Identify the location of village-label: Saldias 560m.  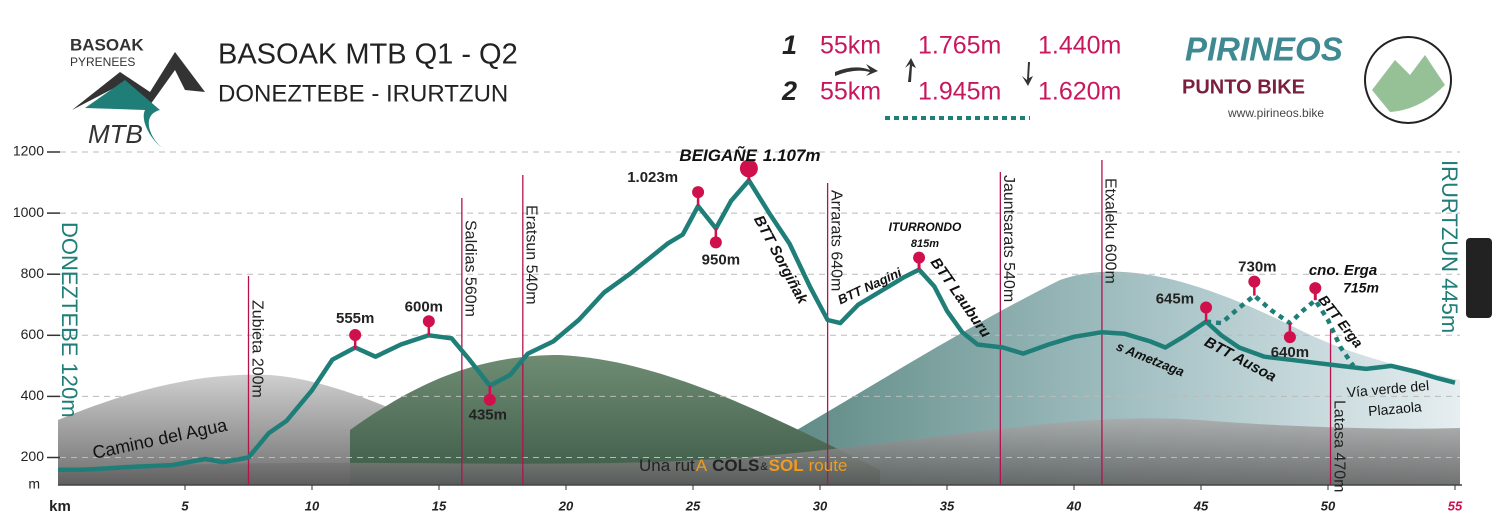
(470, 268).